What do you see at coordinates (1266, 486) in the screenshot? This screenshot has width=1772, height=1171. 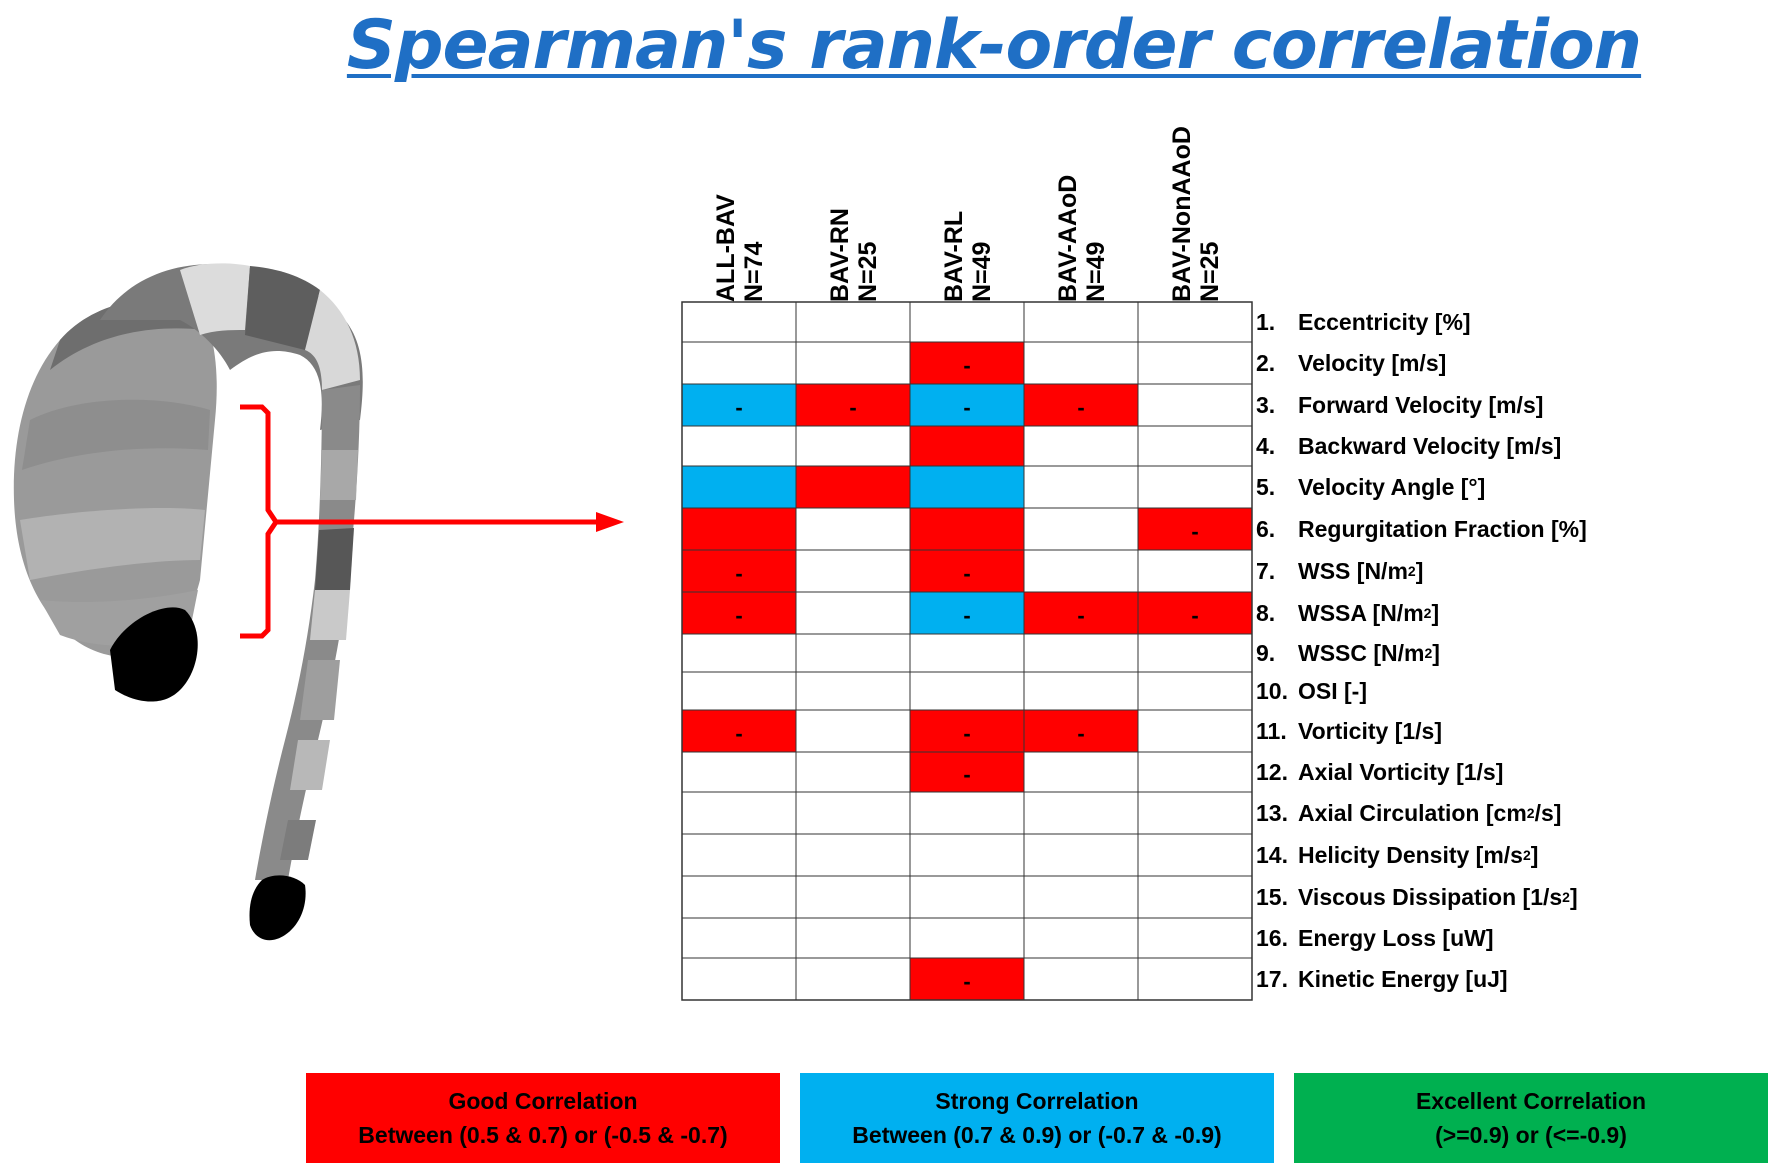 I see `row-number: 5.` at bounding box center [1266, 486].